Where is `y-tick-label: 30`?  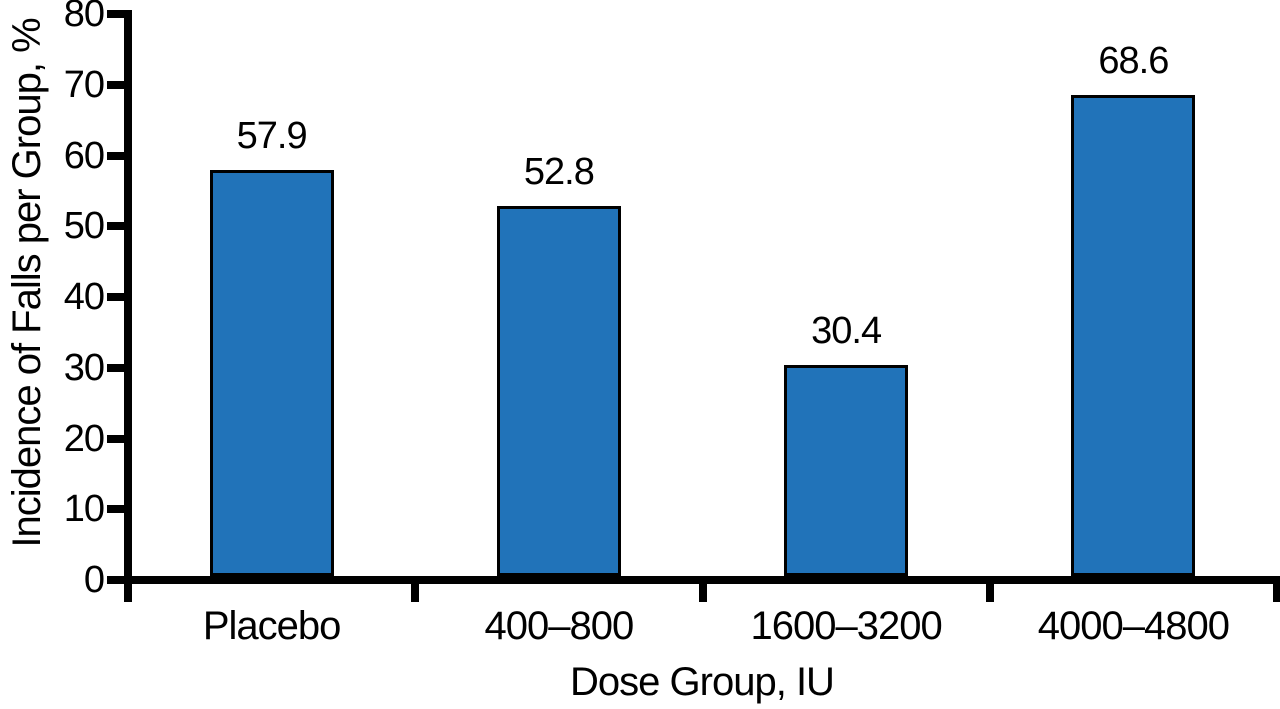
y-tick-label: 30 is located at coordinates (84, 367).